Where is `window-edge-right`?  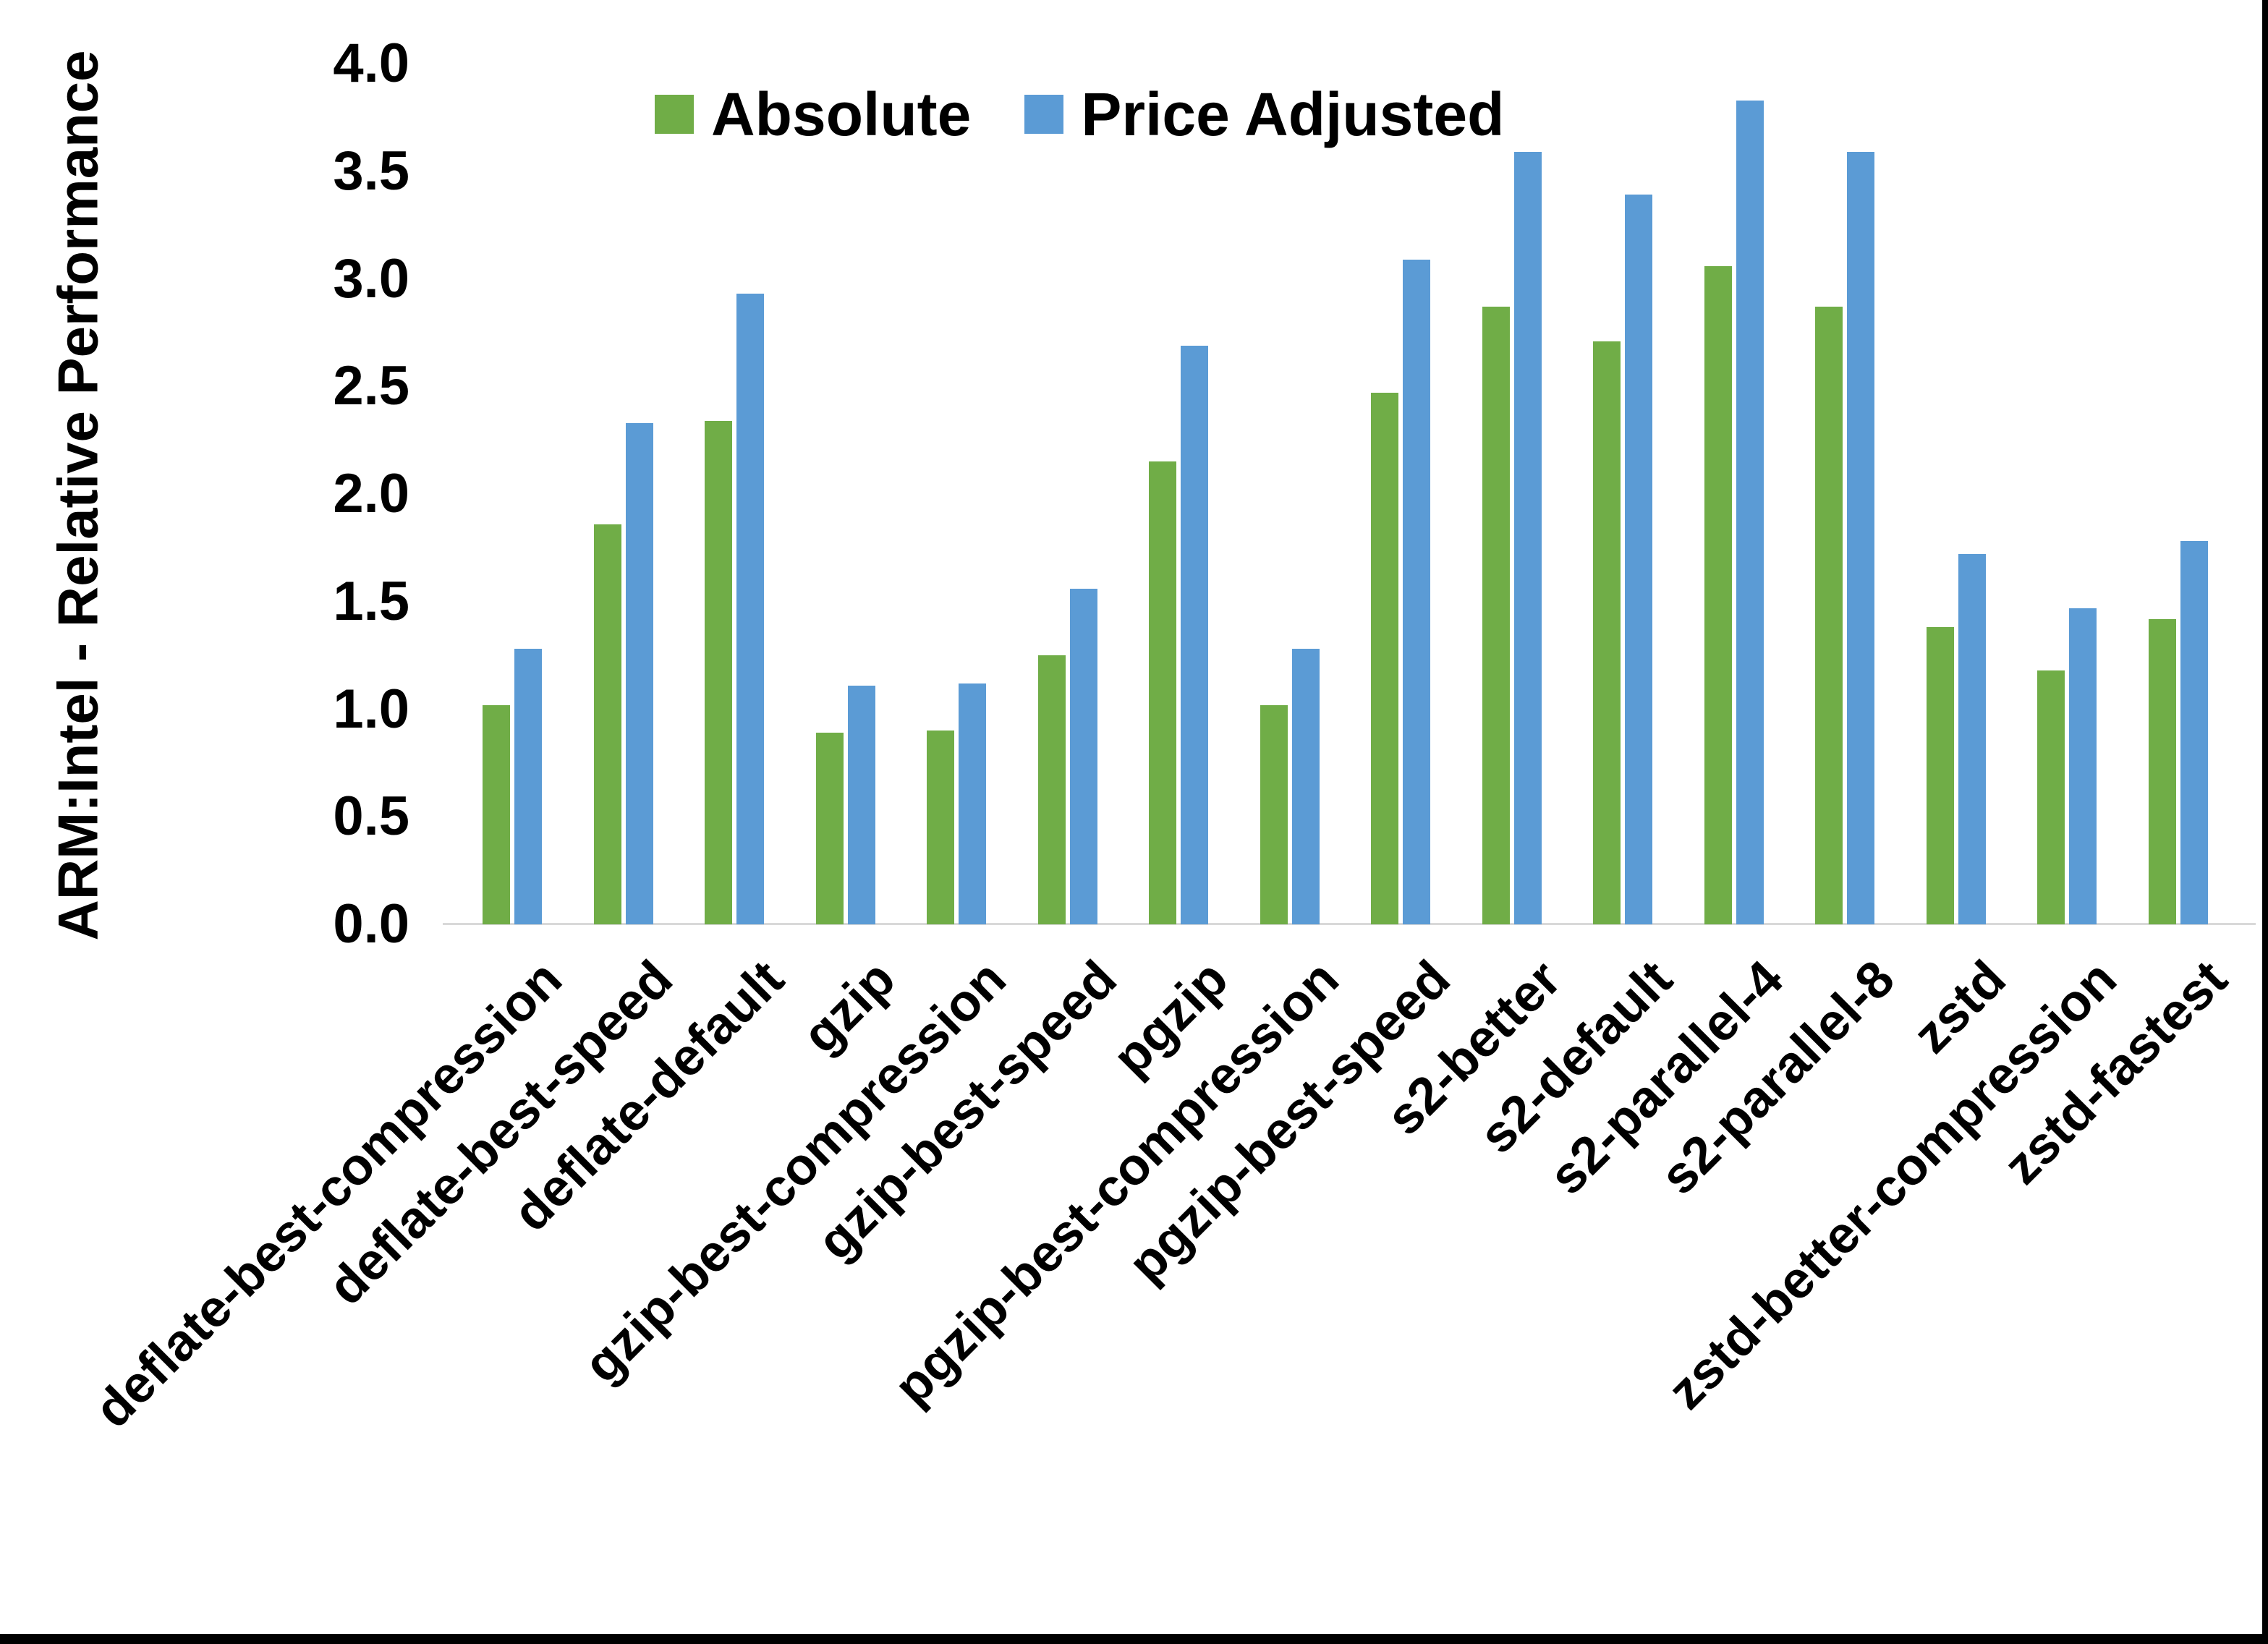 window-edge-right is located at coordinates (2265, 822).